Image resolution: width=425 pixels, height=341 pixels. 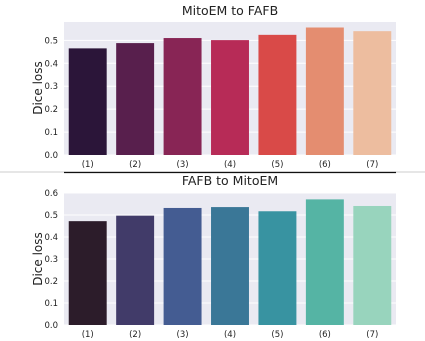 What do you see at coordinates (230, 180) in the screenshot?
I see `chart-title: FAFB to MitoEM` at bounding box center [230, 180].